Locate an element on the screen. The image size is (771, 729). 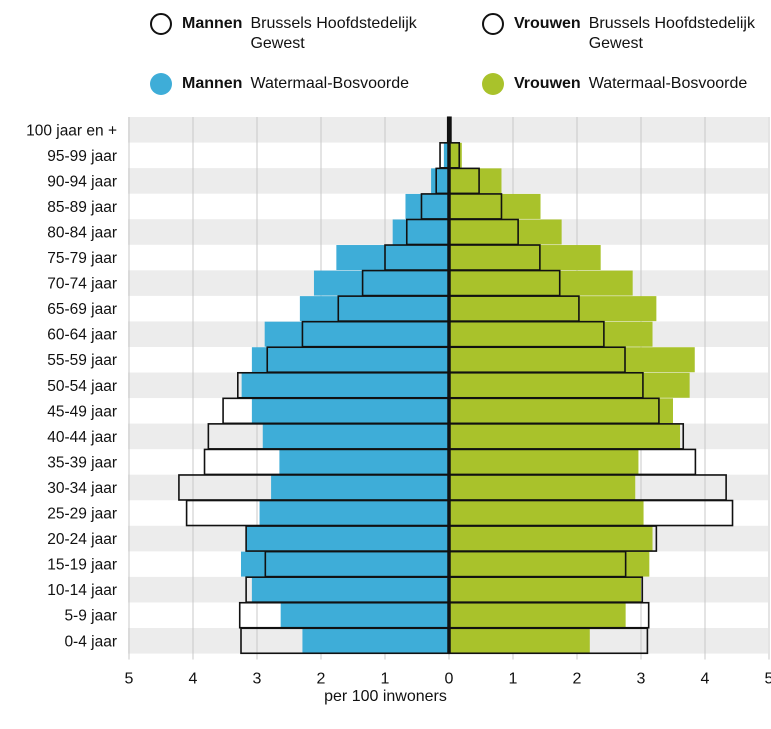
y-tick-label: 25-29 jaar is located at coordinates (82, 514).